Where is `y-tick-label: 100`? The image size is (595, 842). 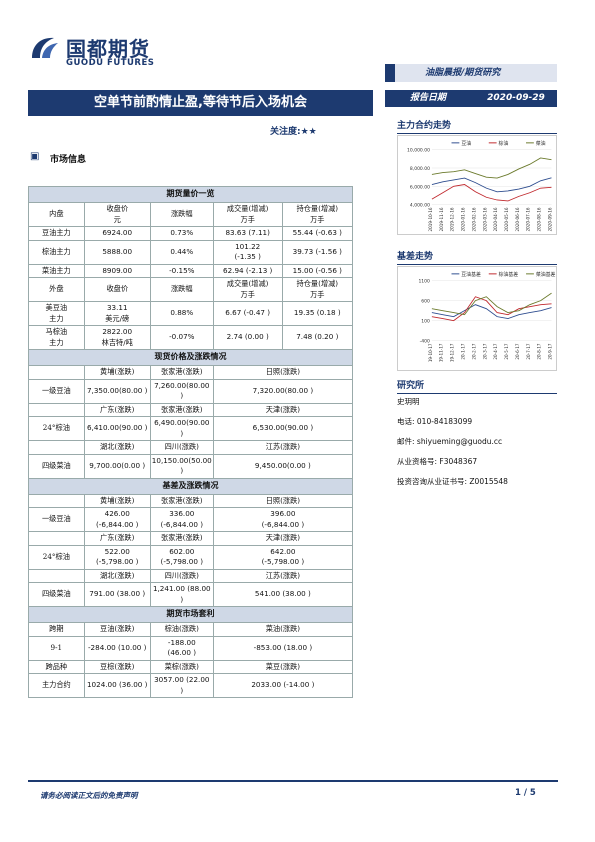 y-tick-label: 100 is located at coordinates (425, 322).